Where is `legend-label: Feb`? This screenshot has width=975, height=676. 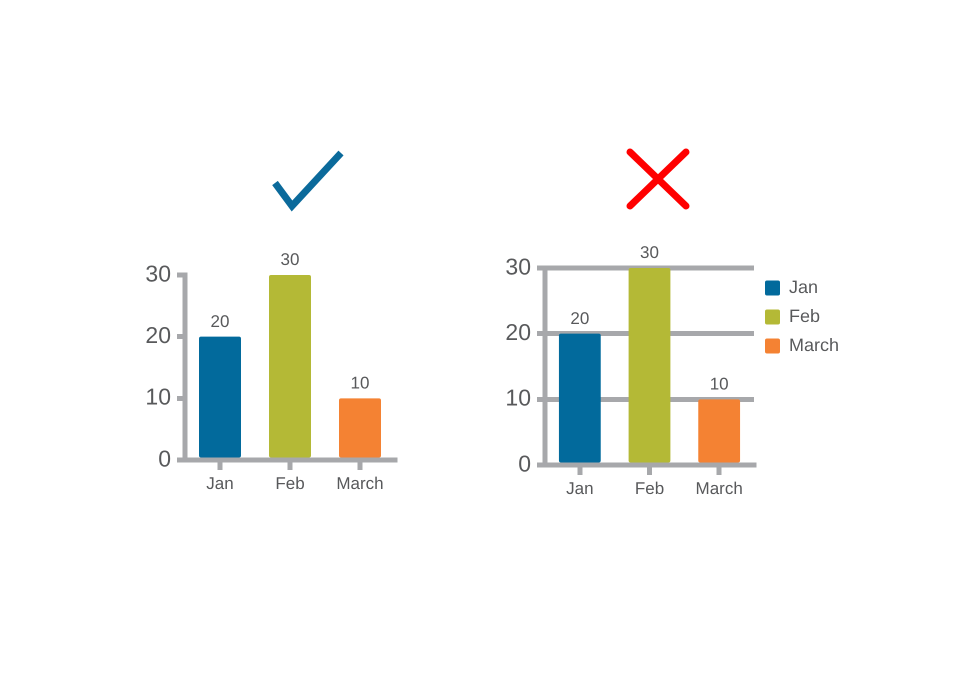 legend-label: Feb is located at coordinates (804, 316).